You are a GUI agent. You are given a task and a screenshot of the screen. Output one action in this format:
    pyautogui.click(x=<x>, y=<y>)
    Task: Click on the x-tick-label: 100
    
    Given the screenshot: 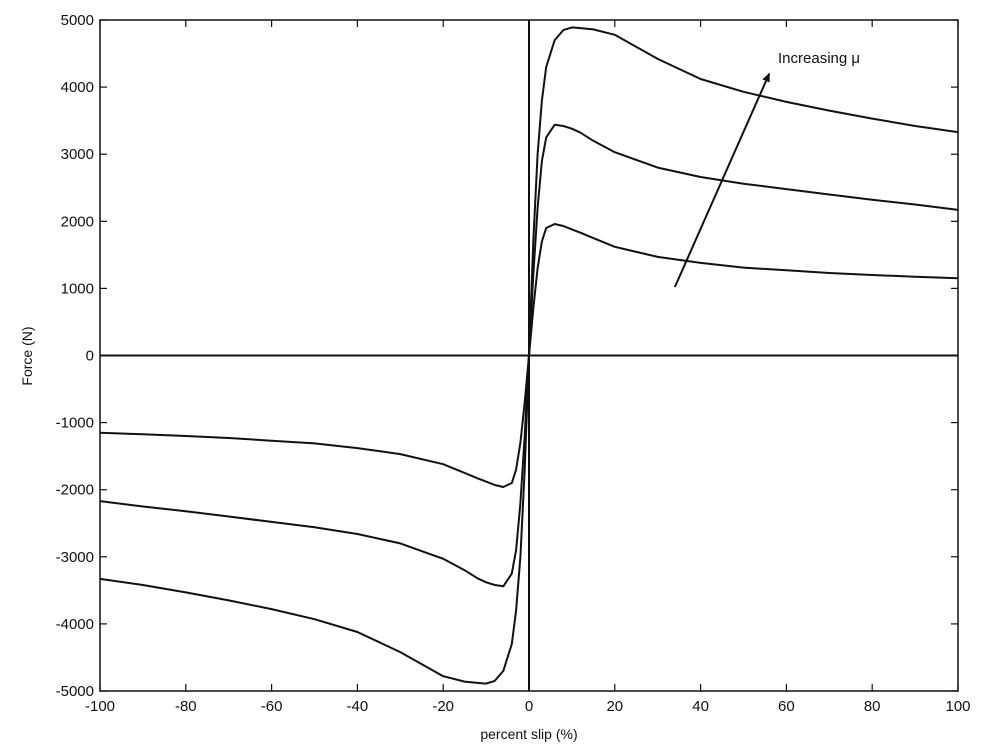 What is the action you would take?
    pyautogui.click(x=957, y=706)
    